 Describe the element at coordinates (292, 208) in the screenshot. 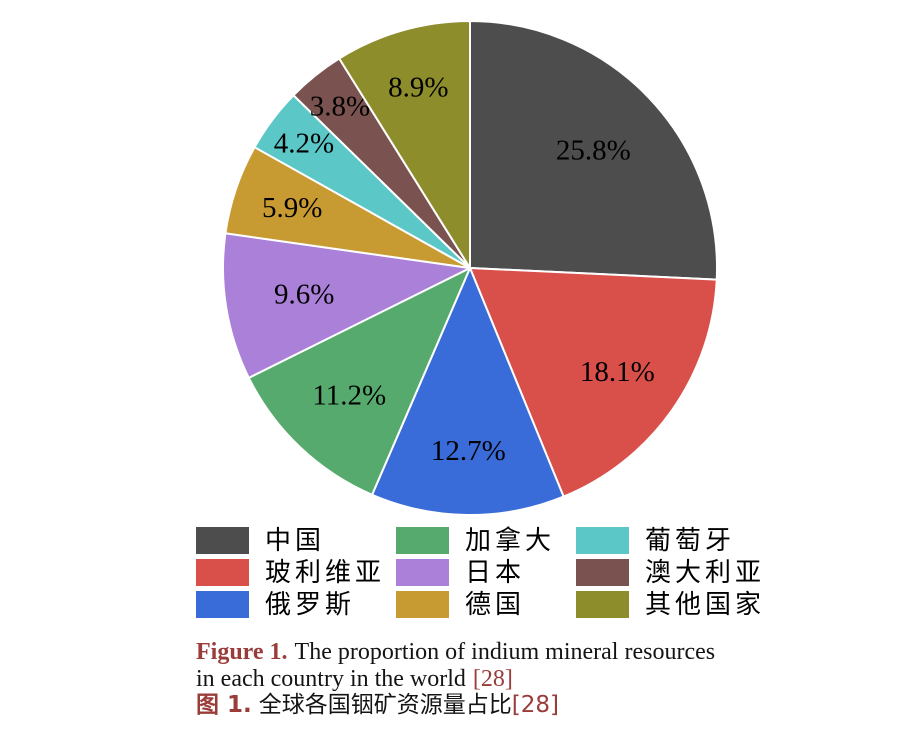

I see `pie-label-germany: 5.9%` at that location.